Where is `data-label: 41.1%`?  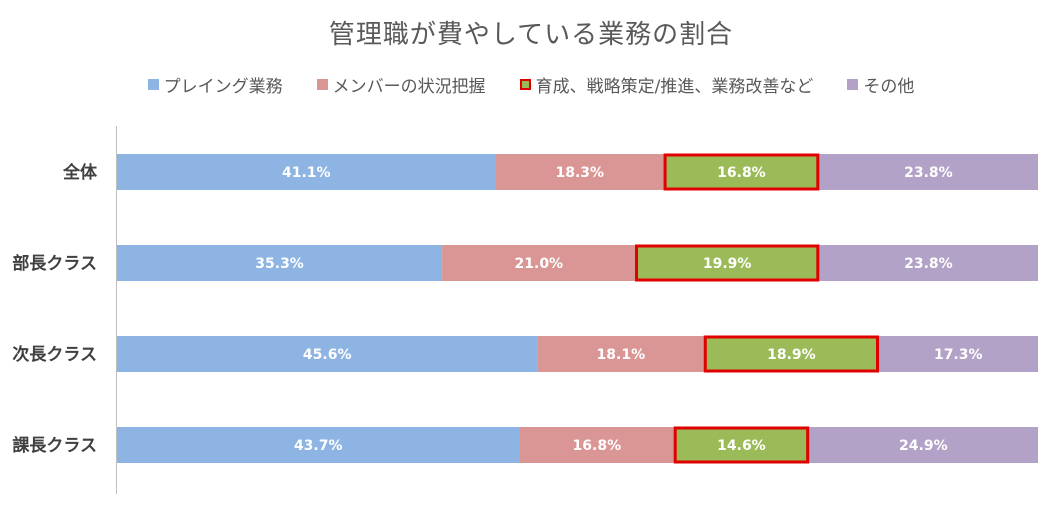
data-label: 41.1% is located at coordinates (306, 173).